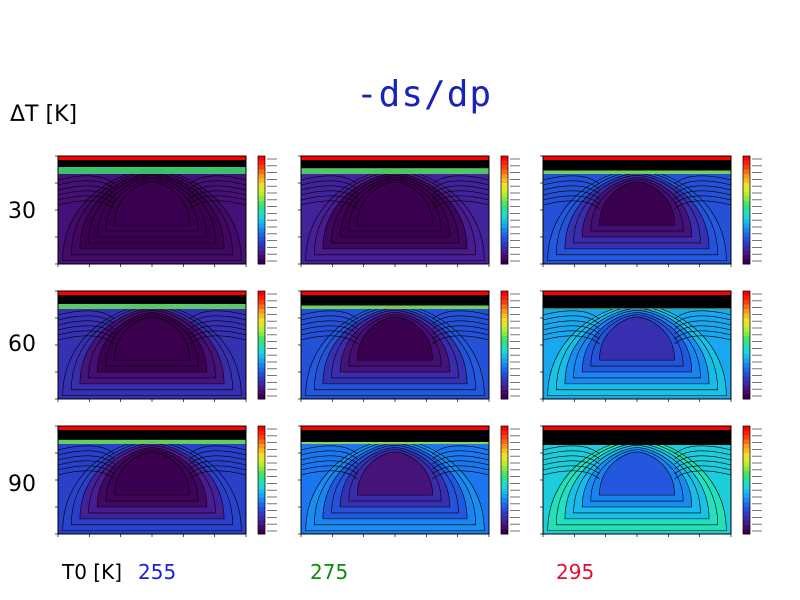  What do you see at coordinates (395, 169) in the screenshot?
I see `upper-gradient-band` at bounding box center [395, 169].